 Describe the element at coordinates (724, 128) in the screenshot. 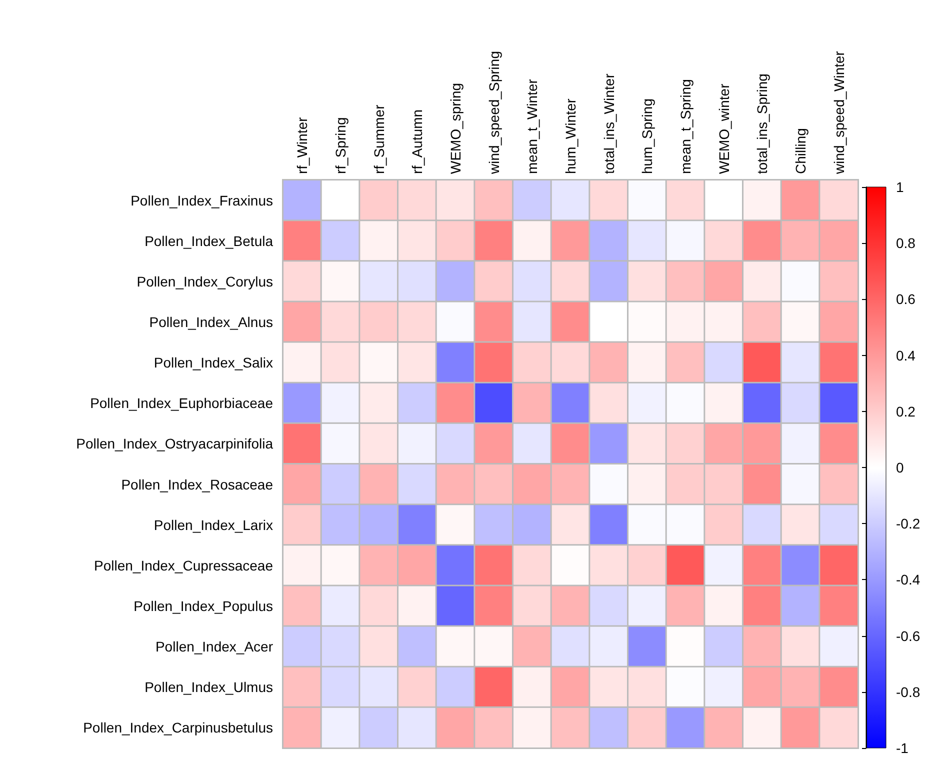

I see `x-tick-label: WEMO_winter` at that location.